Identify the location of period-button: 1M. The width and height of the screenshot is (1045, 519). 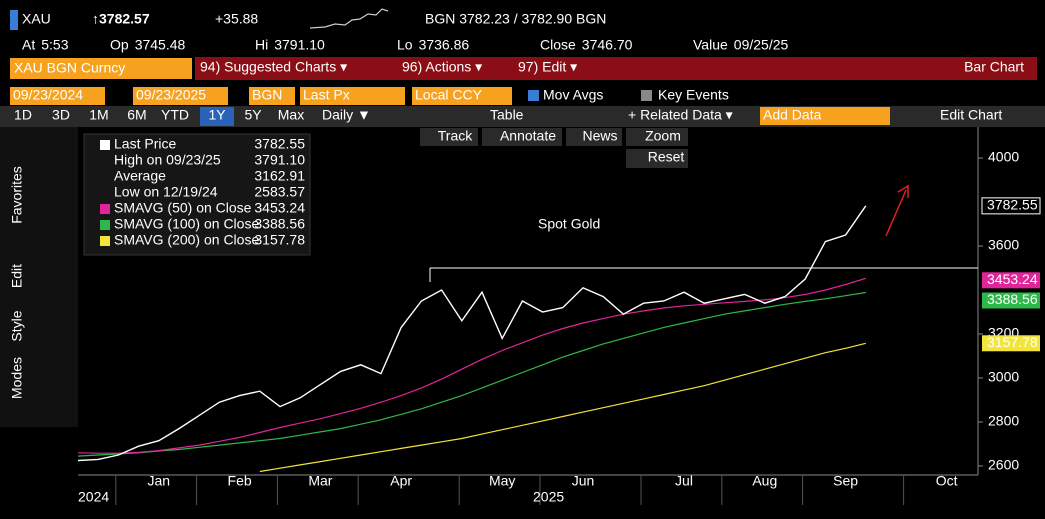
(98, 115).